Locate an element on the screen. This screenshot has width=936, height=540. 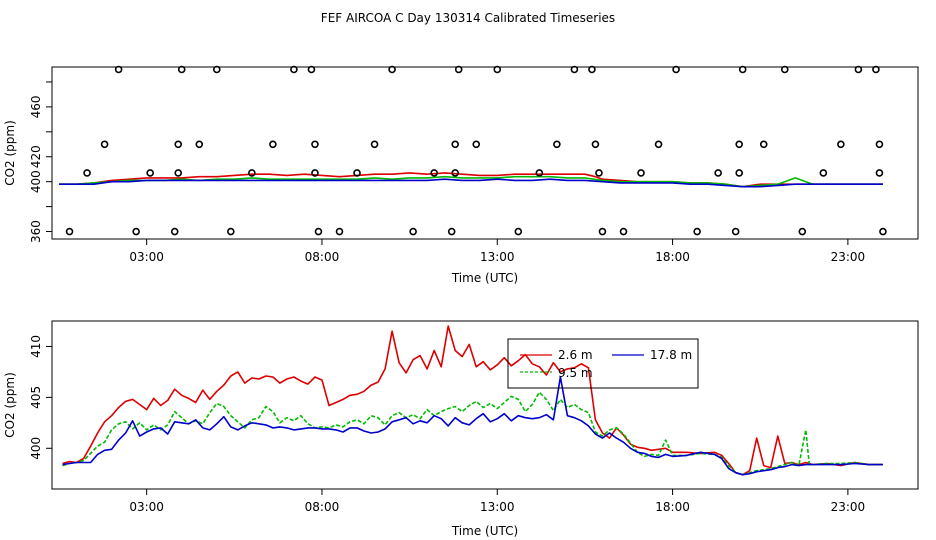
top-x-label: Time (UTC) is located at coordinates (484, 278).